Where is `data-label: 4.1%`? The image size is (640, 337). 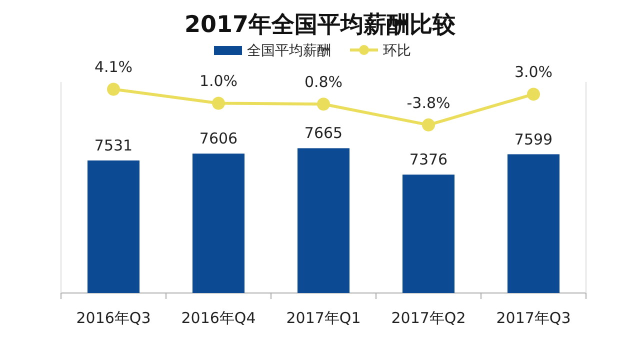
data-label: 4.1% is located at coordinates (113, 67).